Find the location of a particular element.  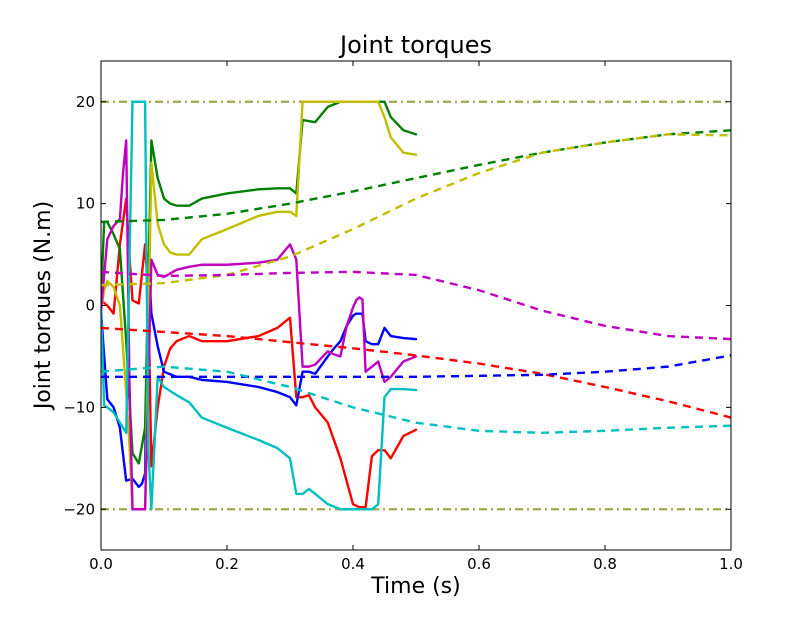

series-line-6-dashed is located at coordinates (416, 372).